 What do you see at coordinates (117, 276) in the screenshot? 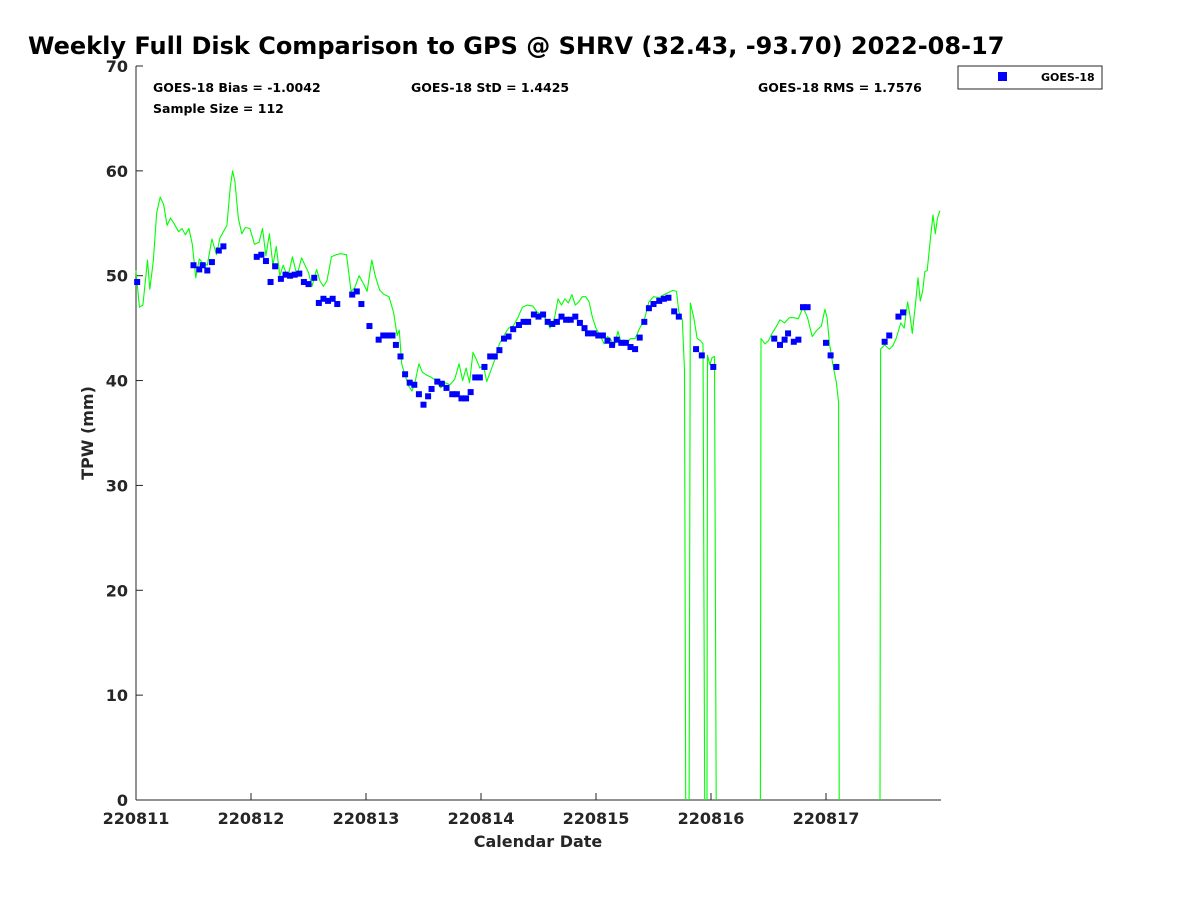
I see `y-tick-label: 50` at bounding box center [117, 276].